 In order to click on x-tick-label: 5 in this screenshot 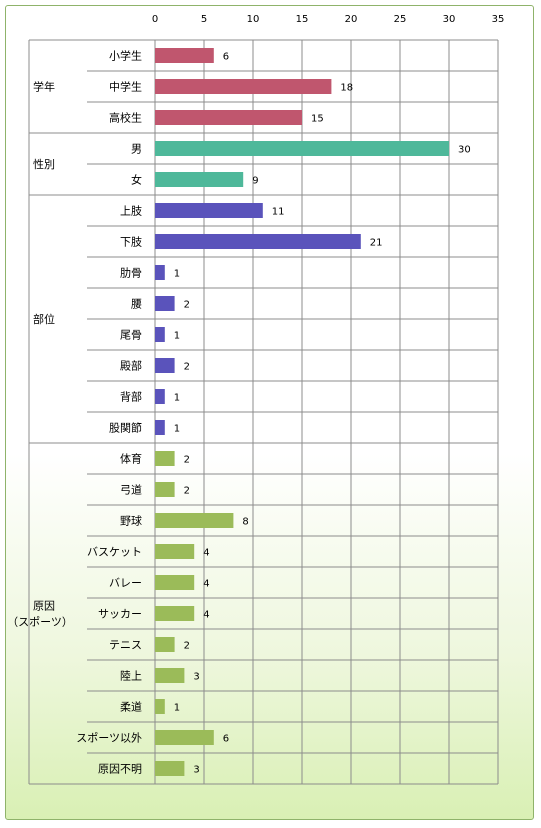, I will do `click(204, 19)`.